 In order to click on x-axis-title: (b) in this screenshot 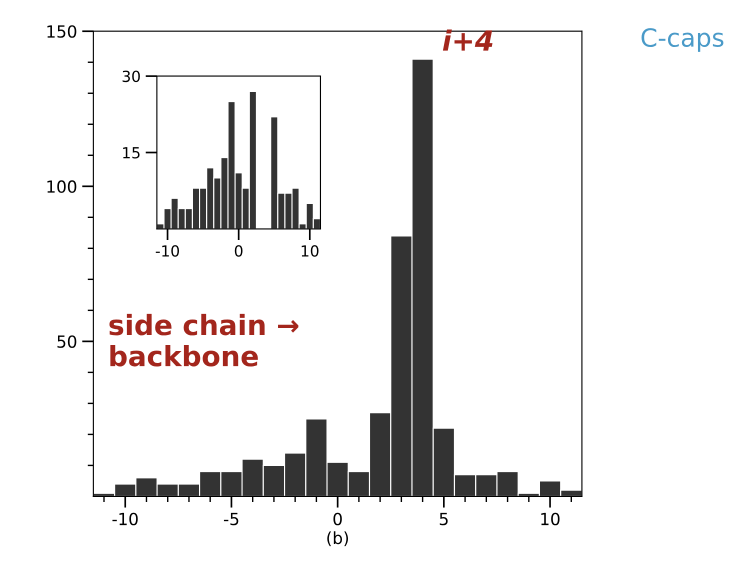, I will do `click(337, 538)`.